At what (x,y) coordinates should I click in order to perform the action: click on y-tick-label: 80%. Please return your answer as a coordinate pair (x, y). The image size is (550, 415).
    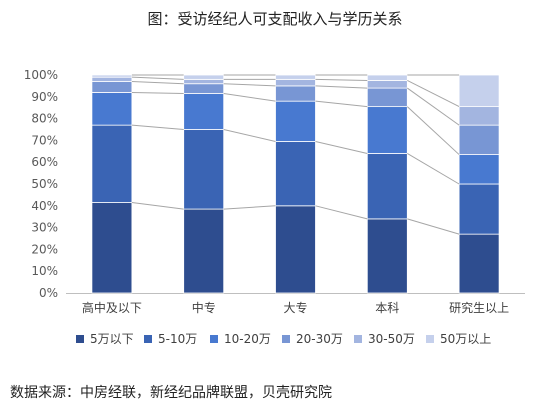
    Looking at the image, I should click on (44, 119).